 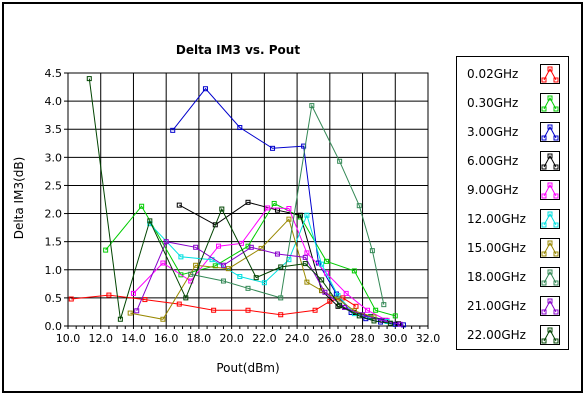 What do you see at coordinates (19, 198) in the screenshot?
I see `y-axis-label: Delta IM3(dB)` at bounding box center [19, 198].